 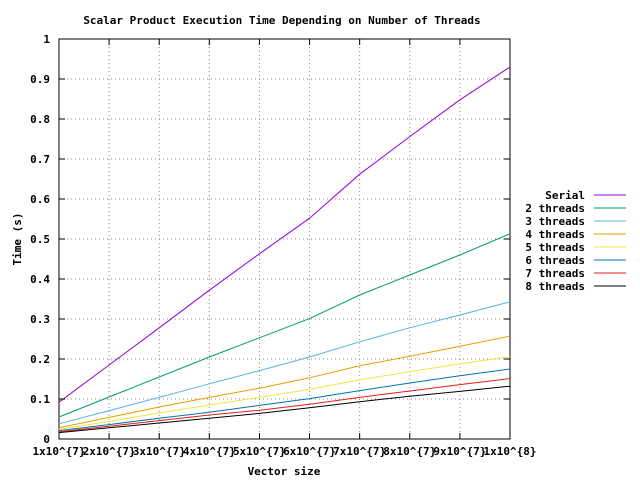 I want to click on y-tick-label-3: 0.3, so click(x=40, y=319).